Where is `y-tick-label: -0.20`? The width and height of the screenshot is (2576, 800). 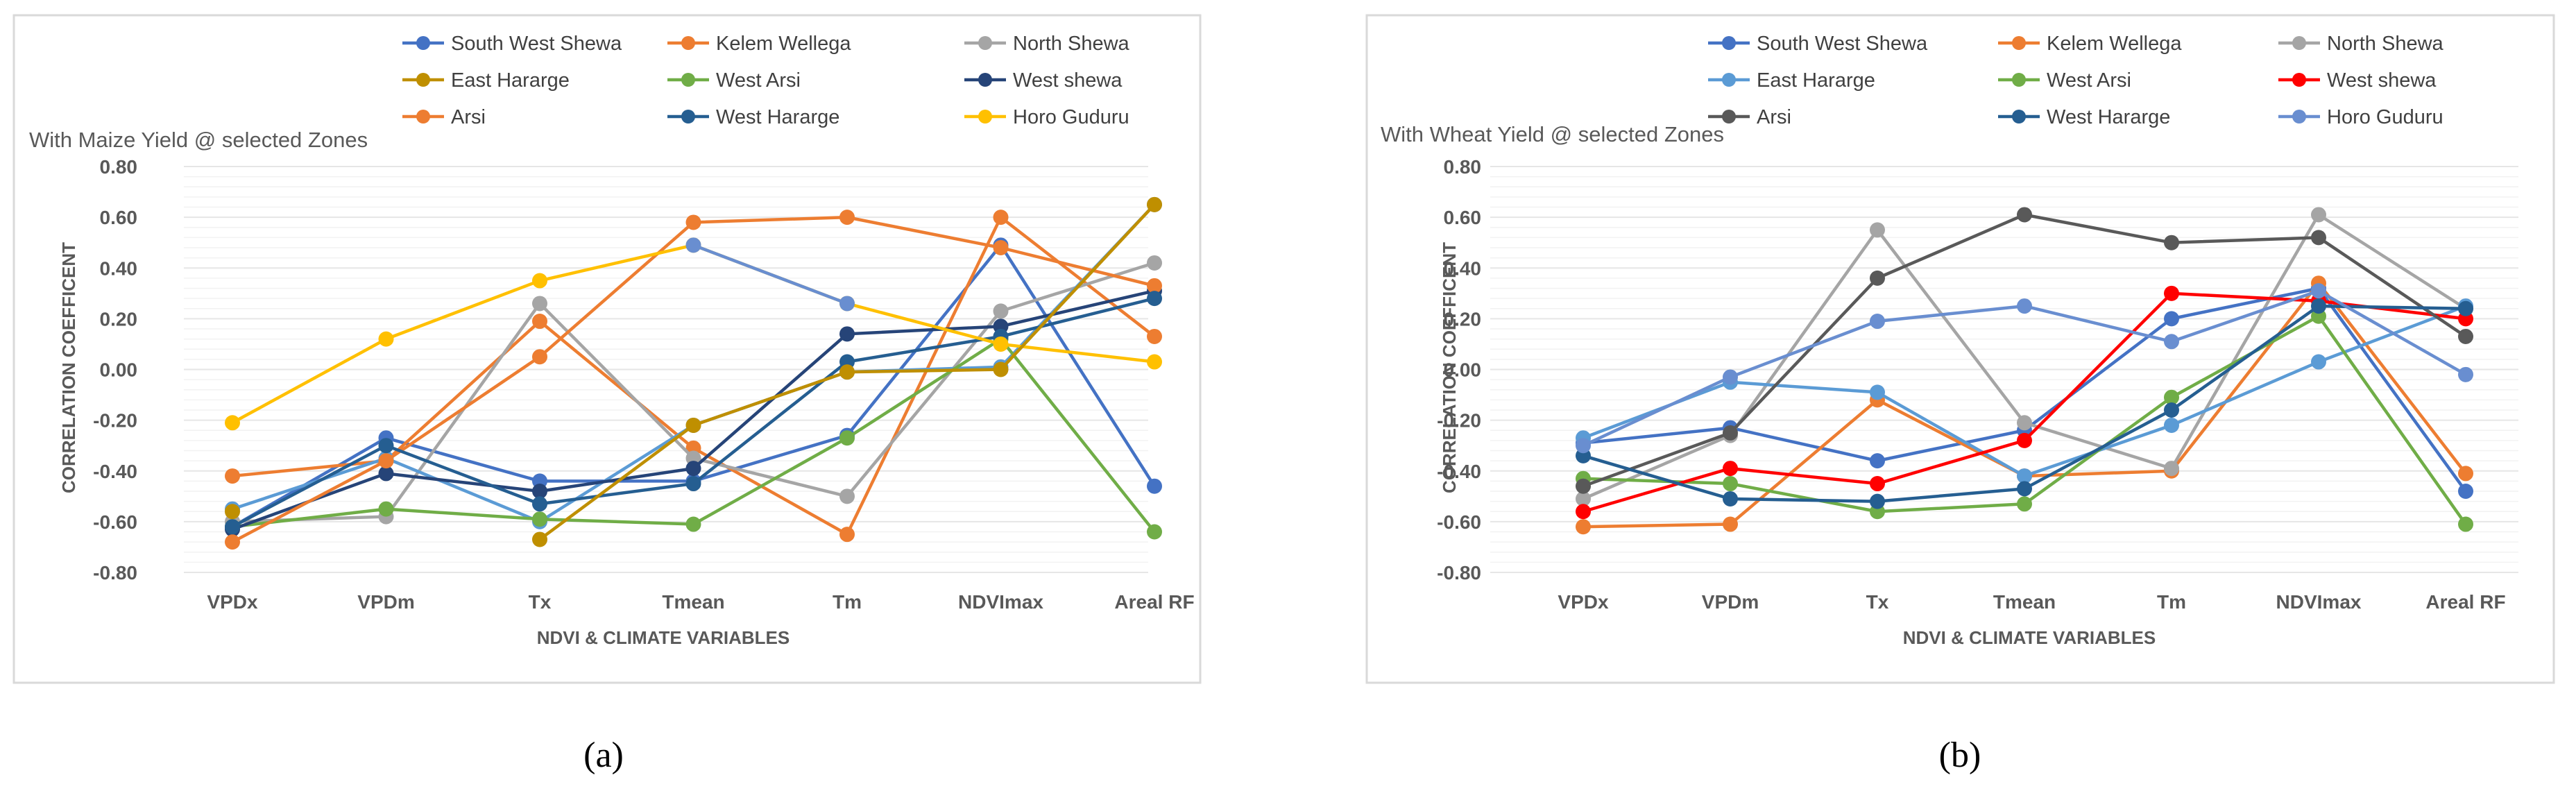 y-tick-label: -0.20 is located at coordinates (1459, 421).